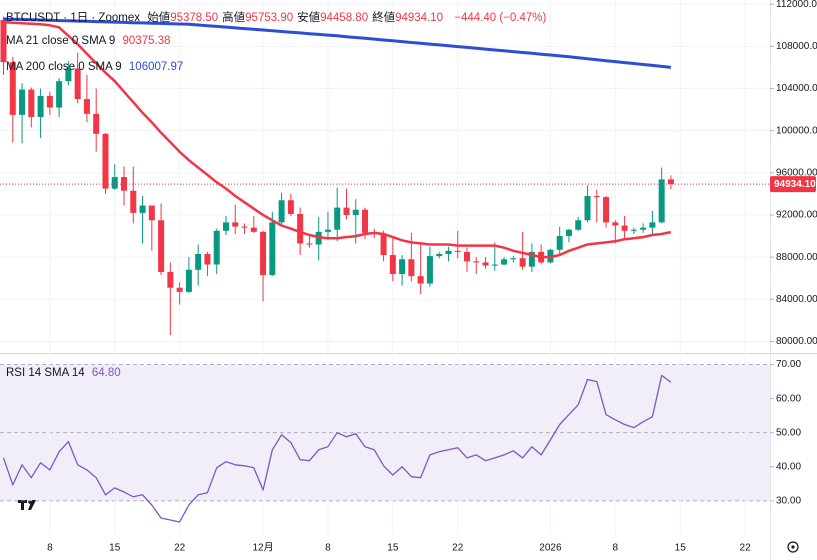 This screenshot has height=560, width=817. Describe the element at coordinates (796, 46) in the screenshot. I see `y-tick-label: 108000.00` at that location.